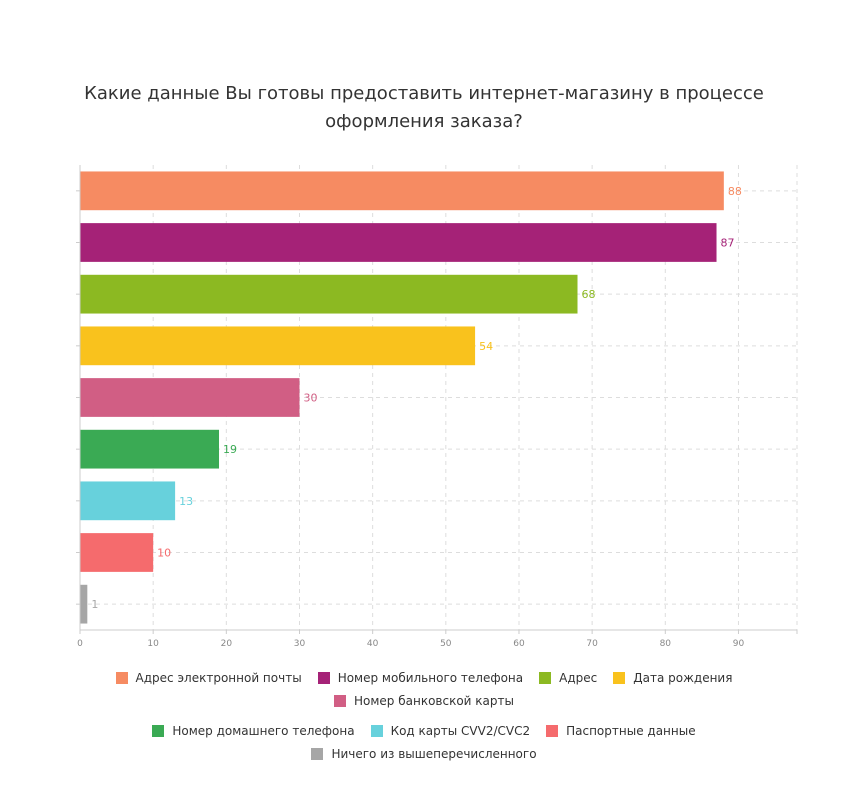 The width and height of the screenshot is (848, 789). Describe the element at coordinates (592, 644) in the screenshot. I see `x-tick-label: 70` at that location.